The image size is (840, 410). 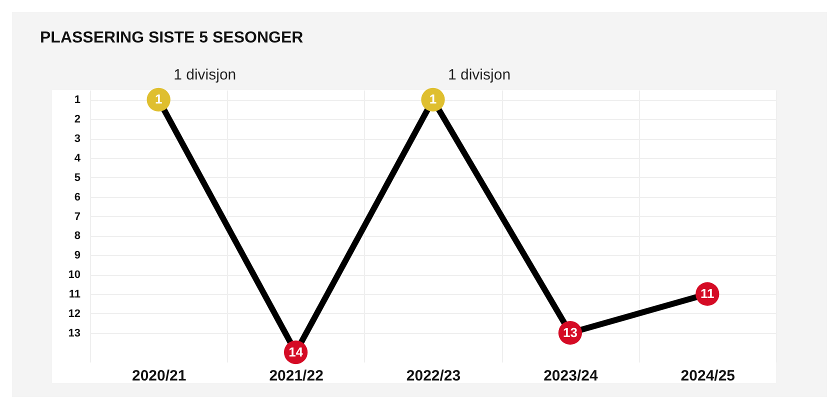 I want to click on x-tick-label: 2021/22, so click(x=296, y=376).